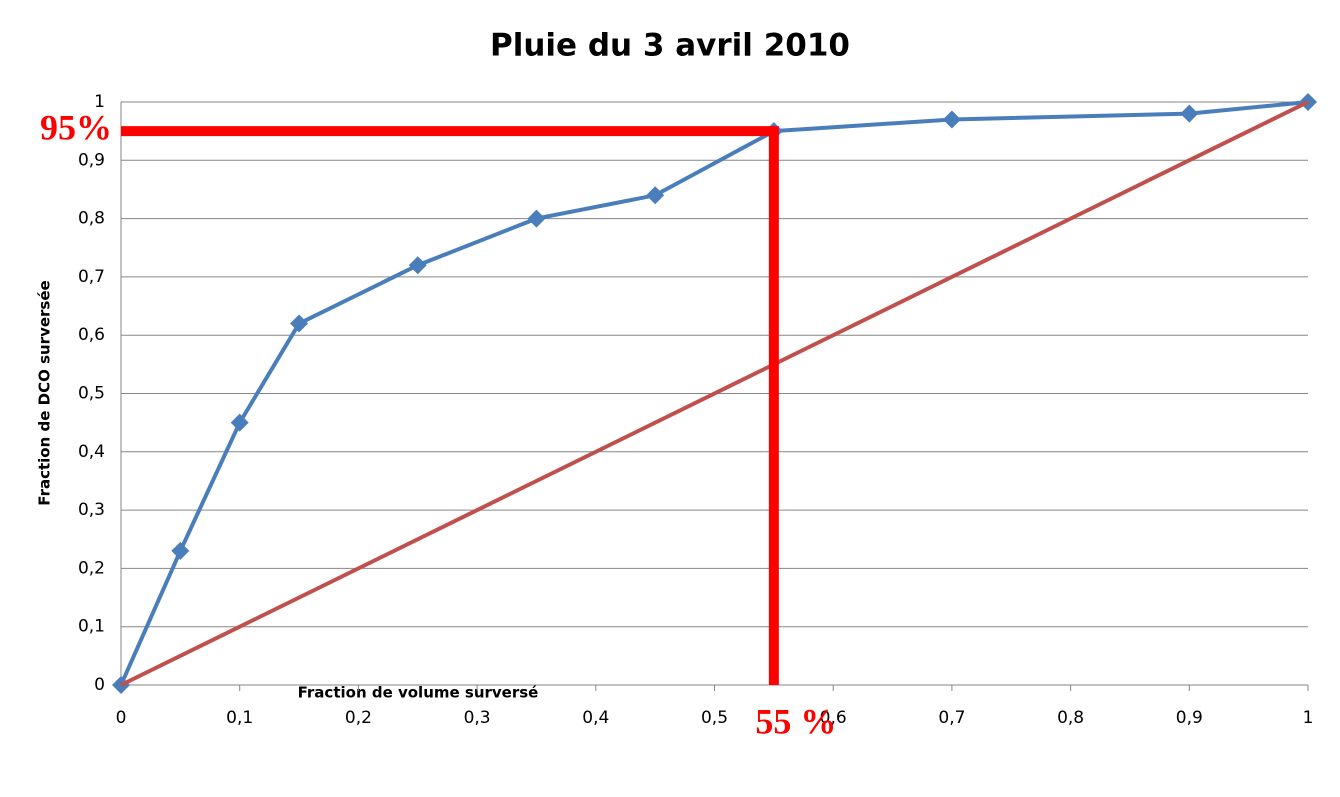 The width and height of the screenshot is (1340, 797). What do you see at coordinates (121, 718) in the screenshot?
I see `x-tick-label: 0` at bounding box center [121, 718].